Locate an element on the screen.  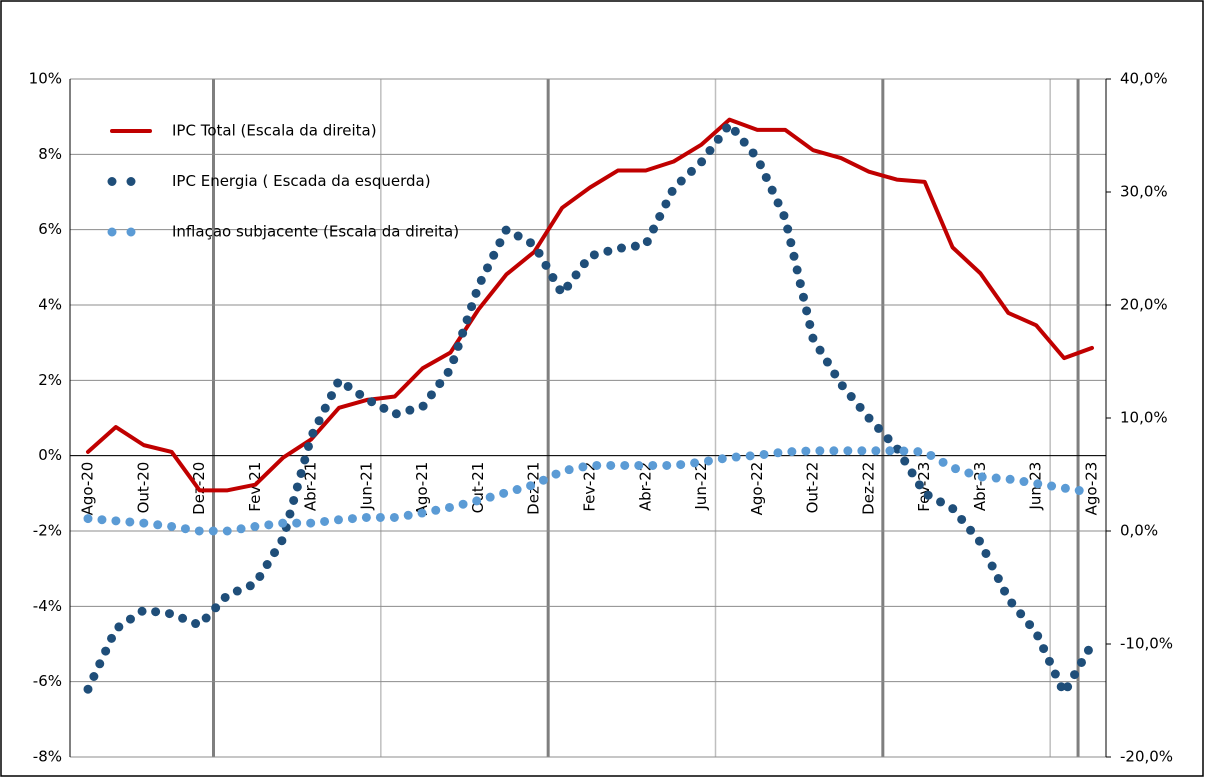
y2-tick-label: -20,0% is located at coordinates (1146, 757).